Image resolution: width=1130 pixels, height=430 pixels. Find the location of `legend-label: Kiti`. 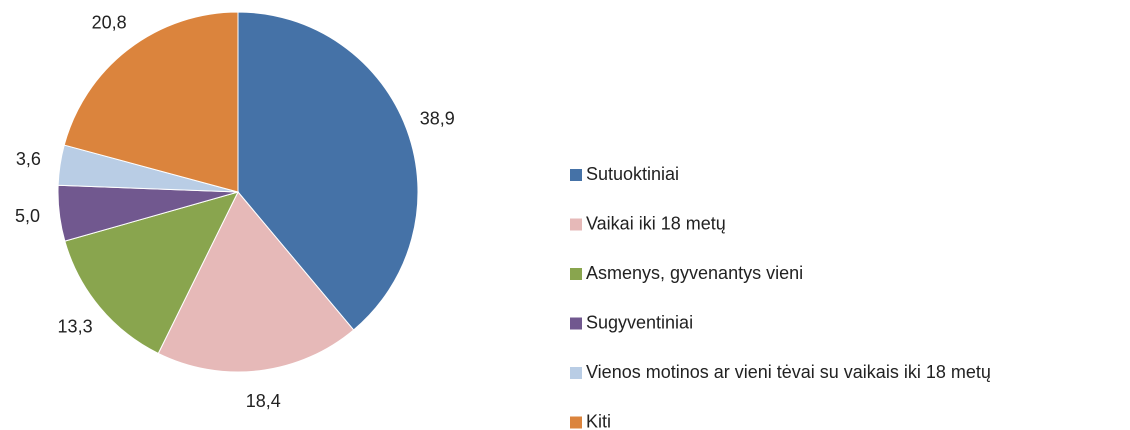

legend-label: Kiti is located at coordinates (598, 420).